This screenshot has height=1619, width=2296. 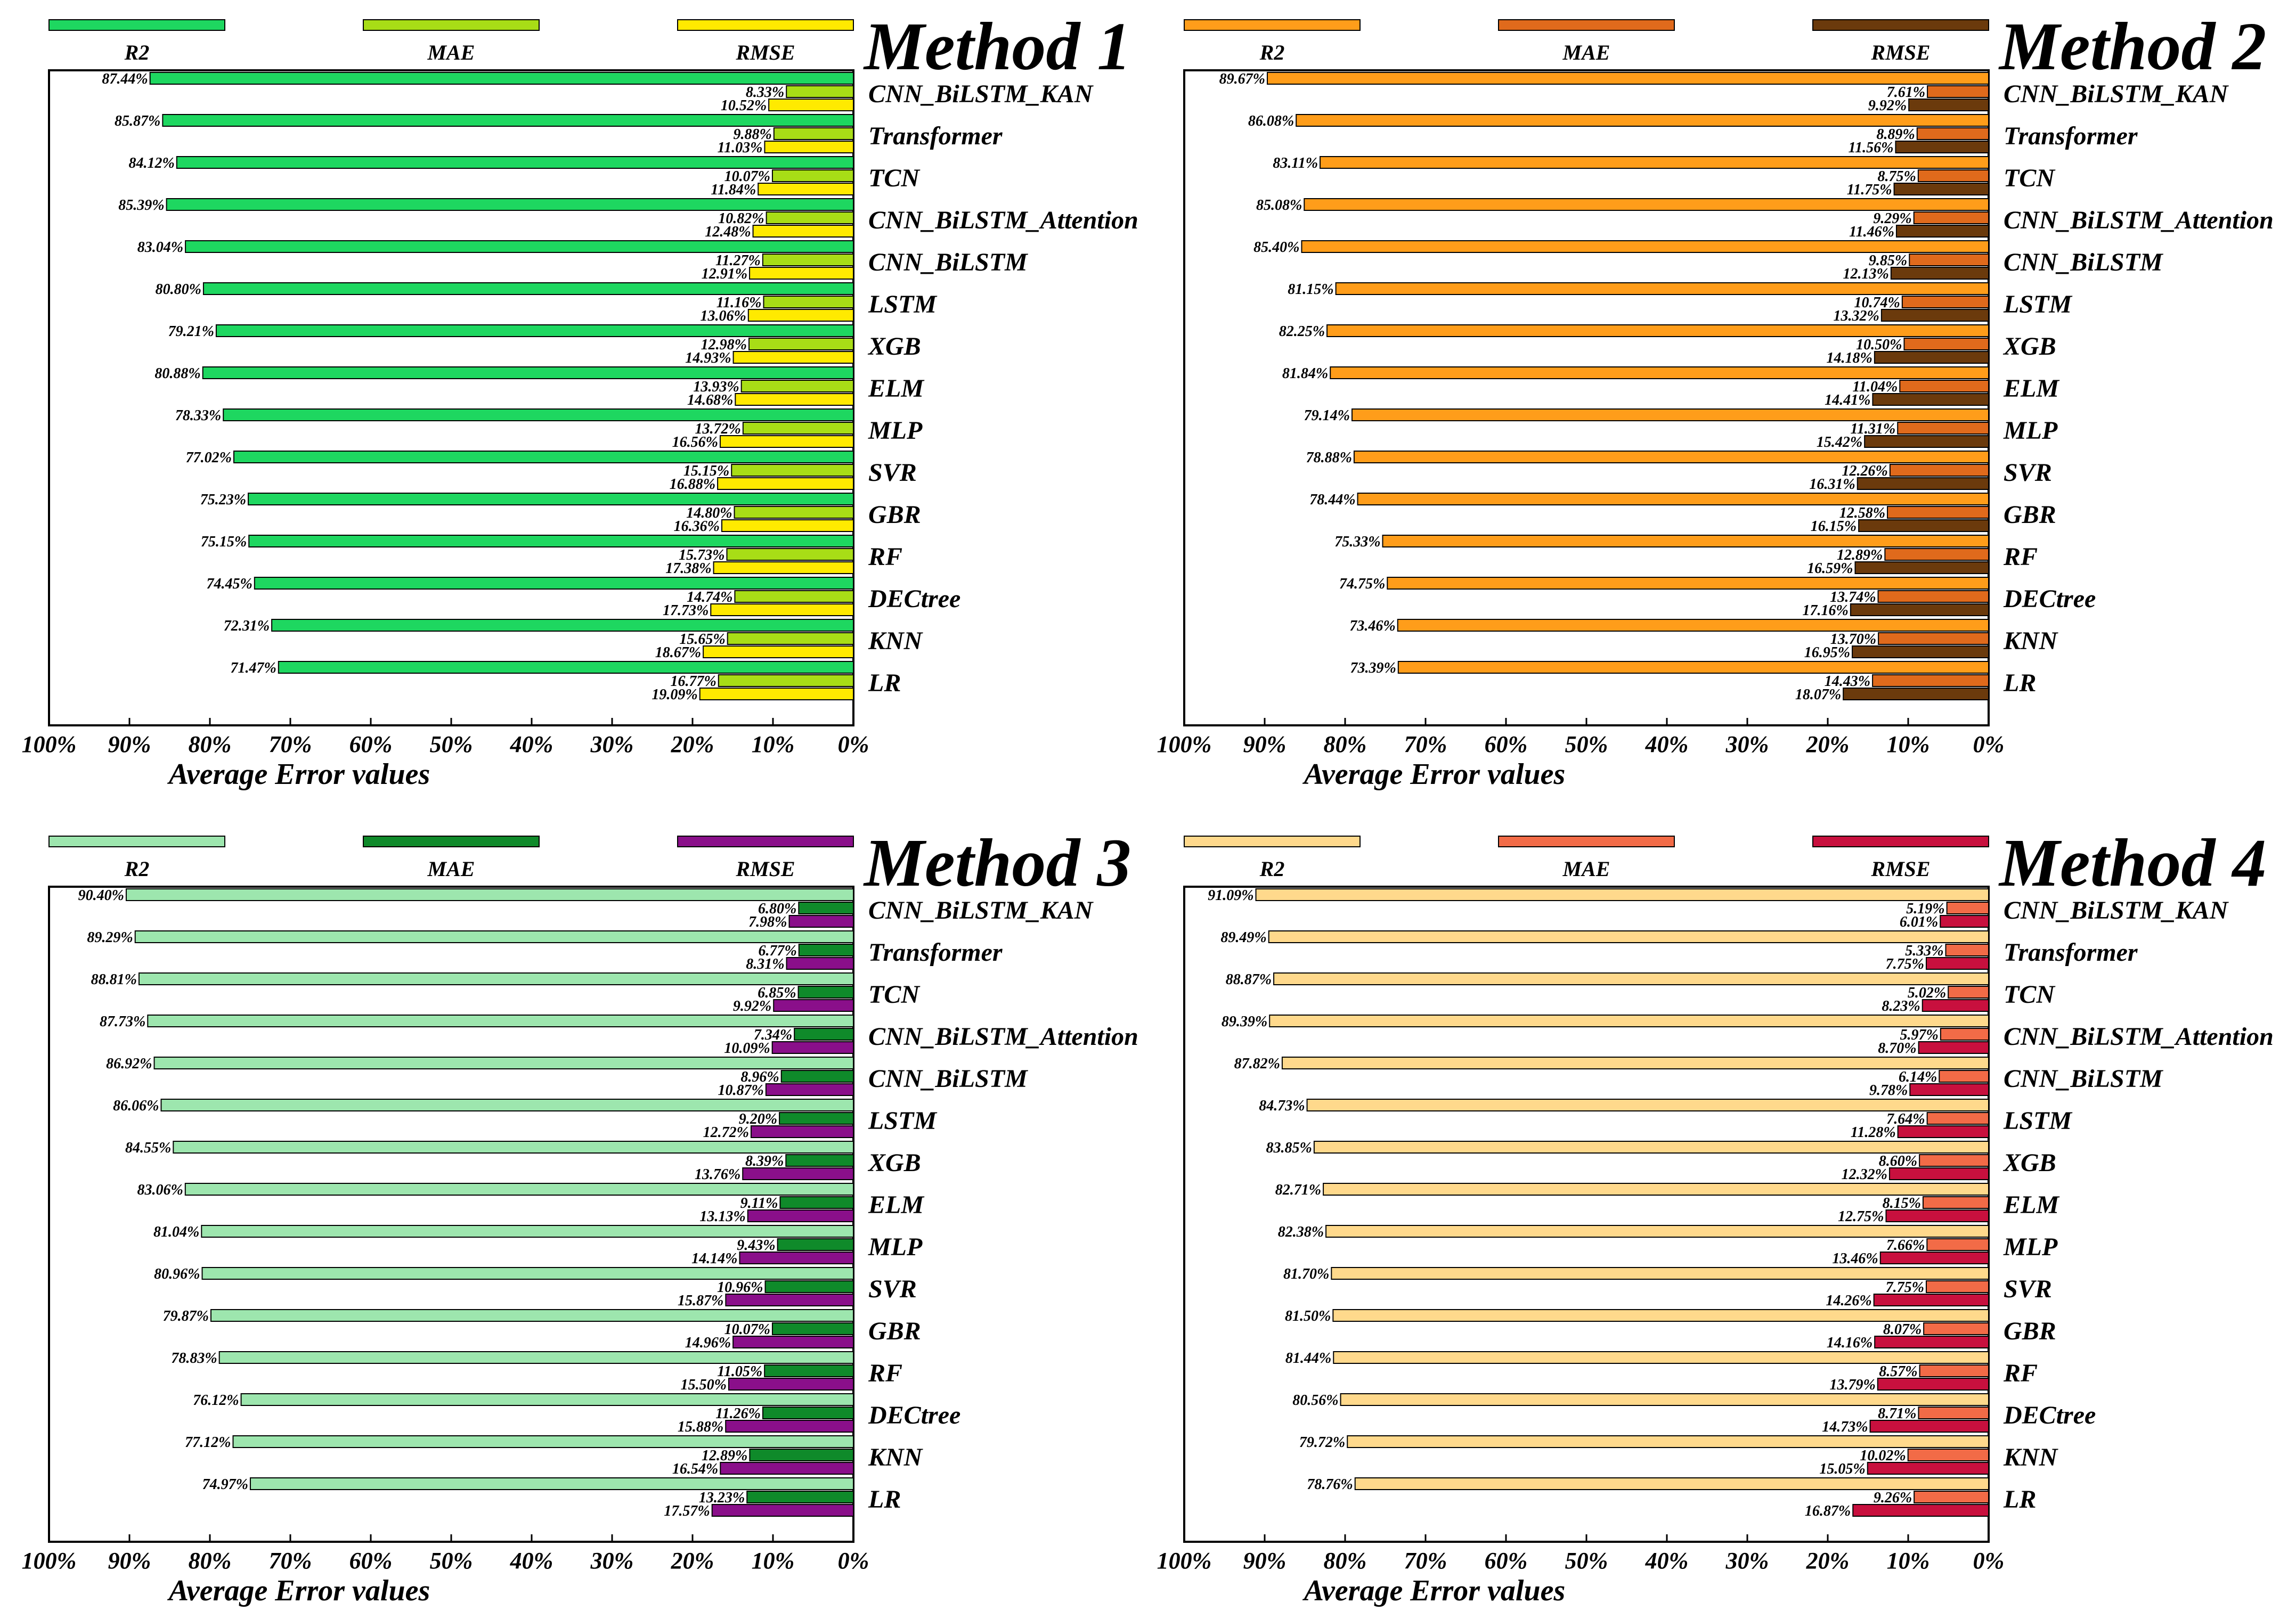 I want to click on data-label-mae: 10.07%, so click(x=747, y=176).